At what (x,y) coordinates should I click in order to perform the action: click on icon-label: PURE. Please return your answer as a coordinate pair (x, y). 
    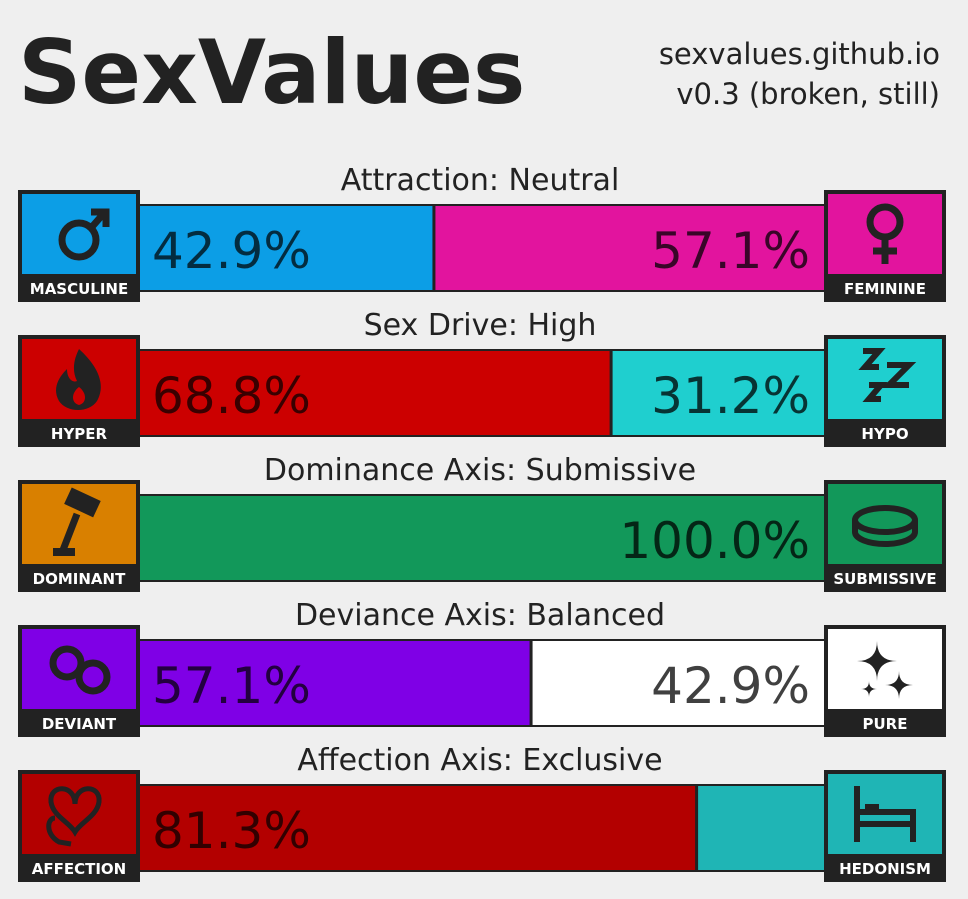
    Looking at the image, I should click on (885, 724).